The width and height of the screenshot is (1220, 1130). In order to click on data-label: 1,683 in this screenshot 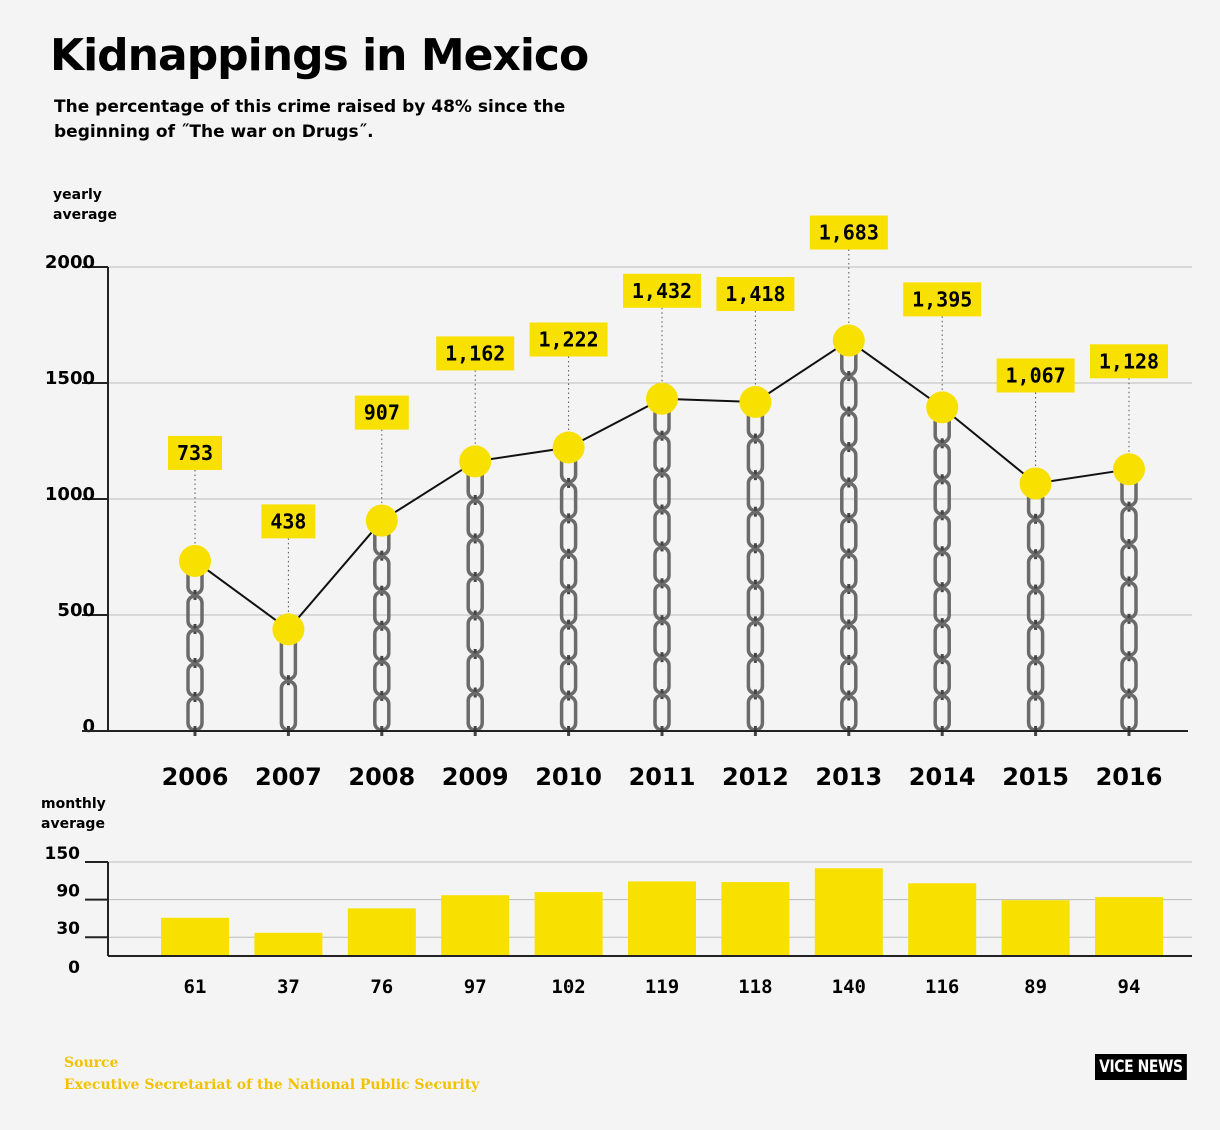, I will do `click(849, 233)`.